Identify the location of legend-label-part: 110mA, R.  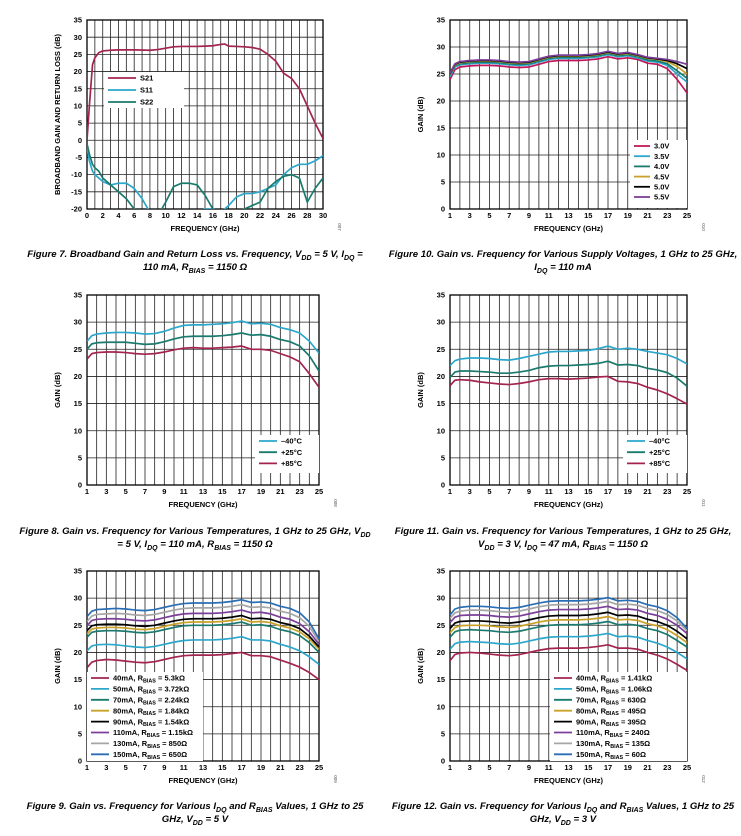
(130, 732).